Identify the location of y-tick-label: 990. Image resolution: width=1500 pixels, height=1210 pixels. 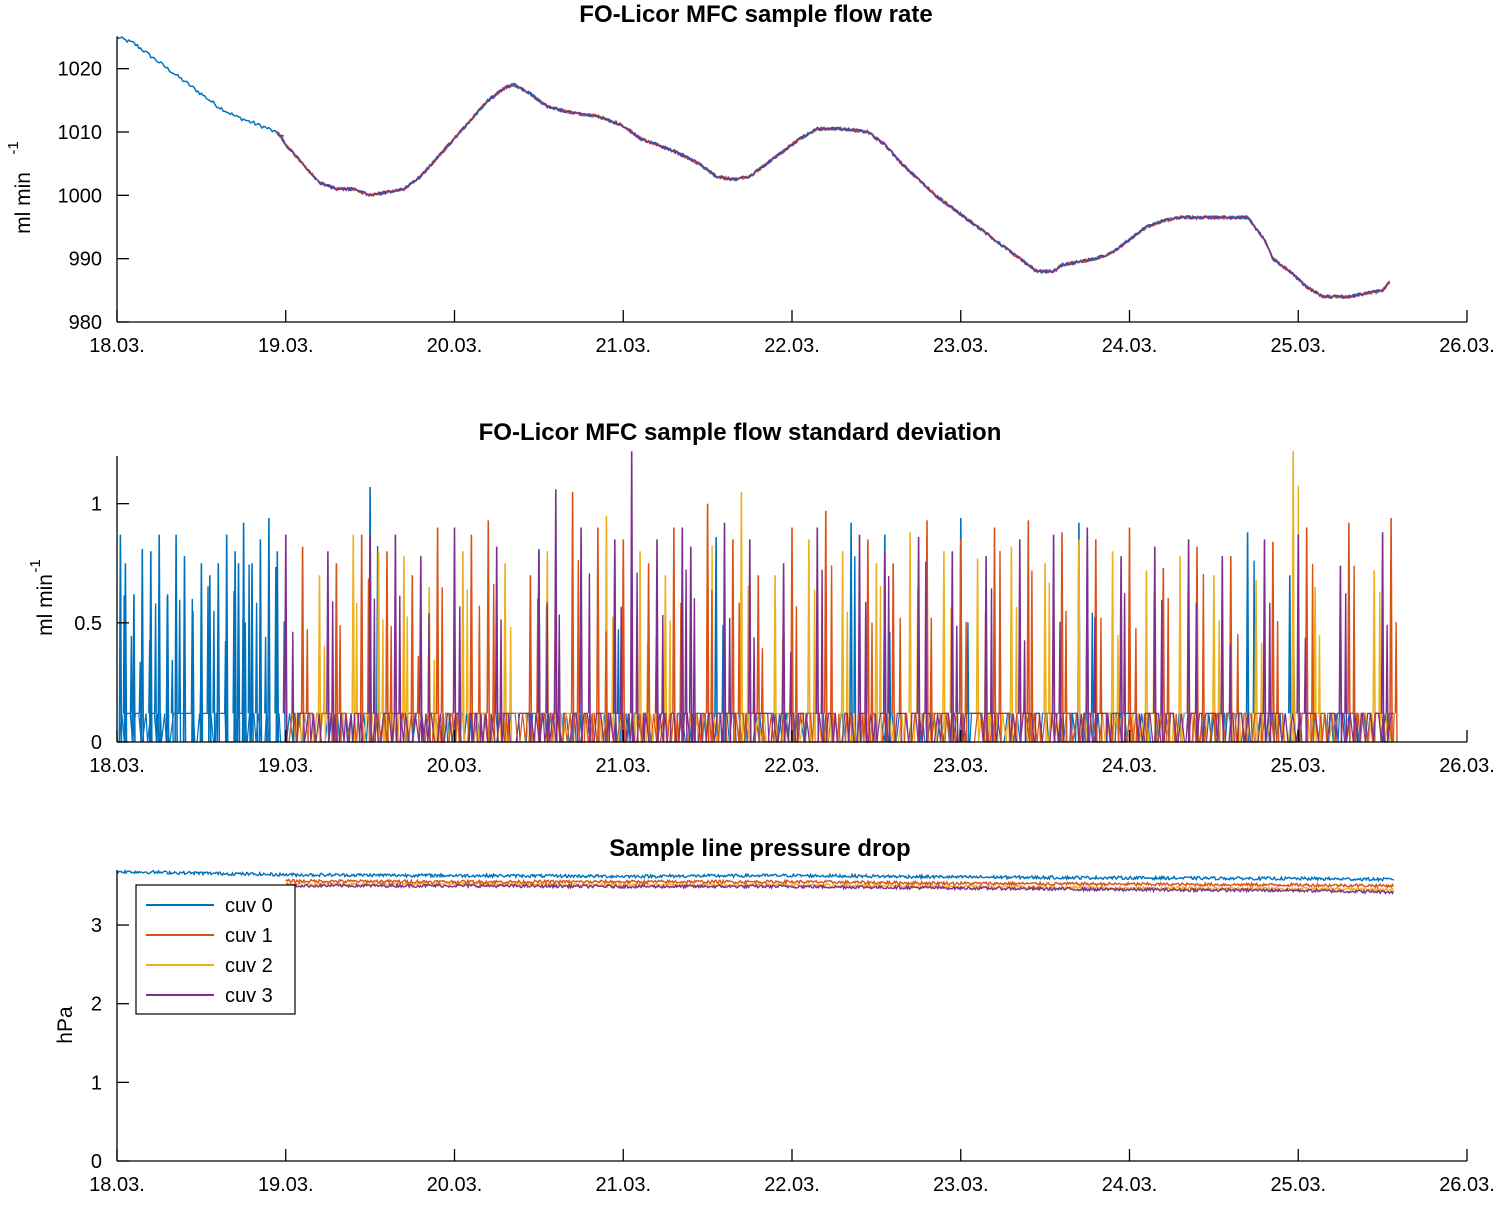
(85, 260).